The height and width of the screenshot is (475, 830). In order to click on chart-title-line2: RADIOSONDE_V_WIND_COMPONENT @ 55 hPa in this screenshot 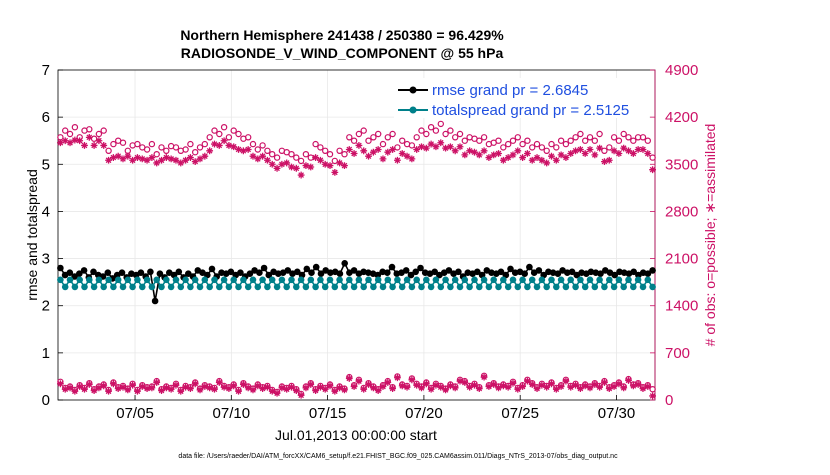, I will do `click(342, 53)`.